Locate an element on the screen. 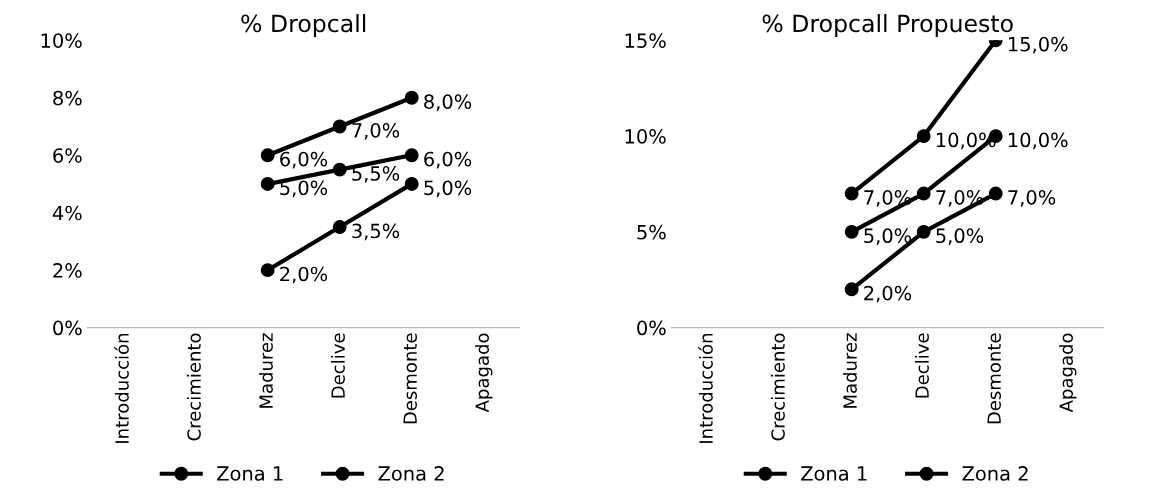  data-label: 15,0% is located at coordinates (1038, 45).